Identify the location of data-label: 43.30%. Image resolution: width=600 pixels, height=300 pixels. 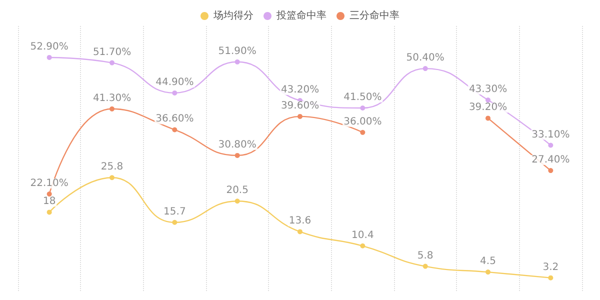
(488, 90).